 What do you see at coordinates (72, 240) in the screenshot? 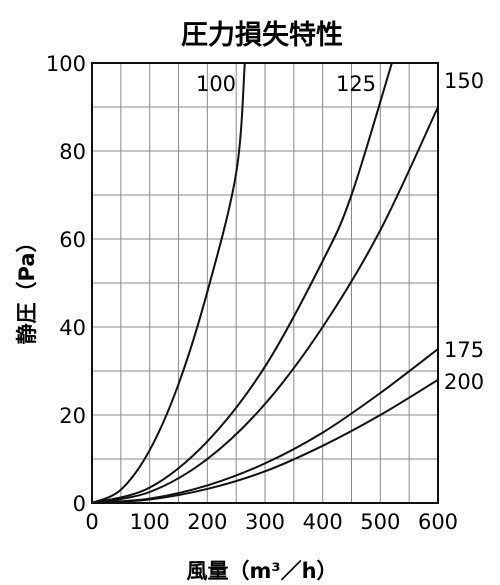
I see `y-tick-label: 60` at bounding box center [72, 240].